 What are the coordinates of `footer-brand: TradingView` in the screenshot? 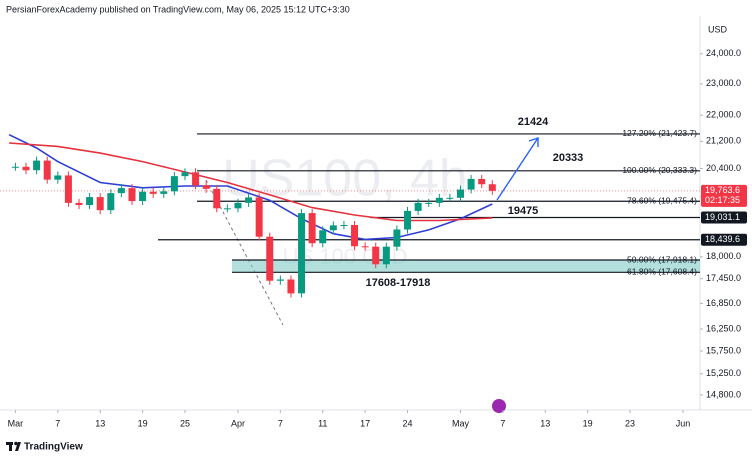 It's located at (53, 447).